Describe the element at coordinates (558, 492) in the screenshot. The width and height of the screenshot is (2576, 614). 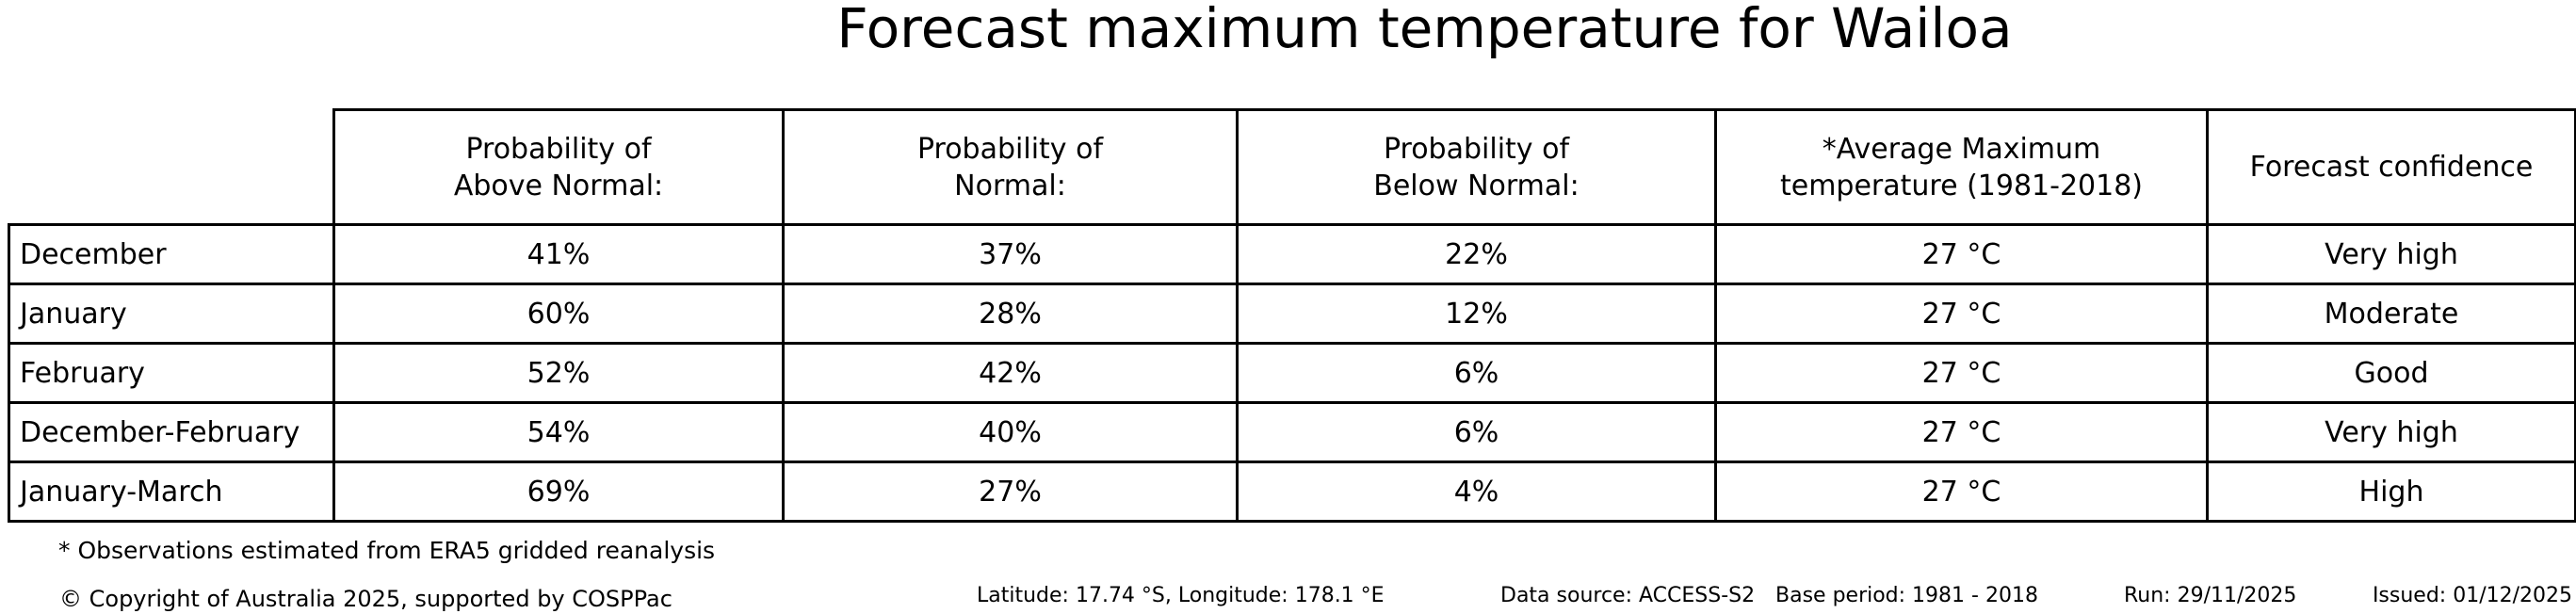
I see `cell-above-normal: 69%` at that location.